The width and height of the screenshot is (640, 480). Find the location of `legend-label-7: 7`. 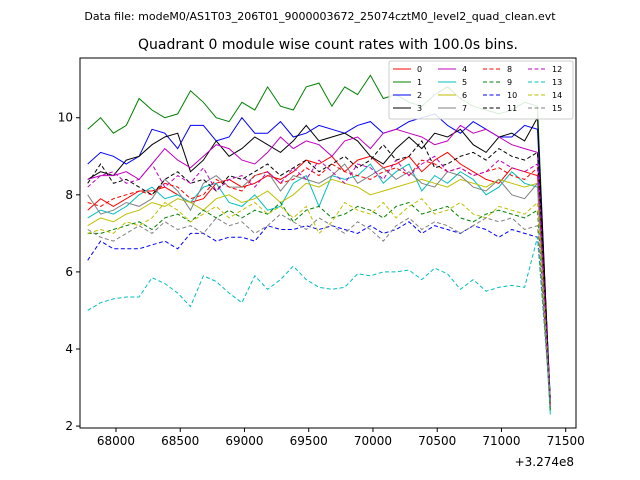

legend-label-7: 7 is located at coordinates (464, 108).